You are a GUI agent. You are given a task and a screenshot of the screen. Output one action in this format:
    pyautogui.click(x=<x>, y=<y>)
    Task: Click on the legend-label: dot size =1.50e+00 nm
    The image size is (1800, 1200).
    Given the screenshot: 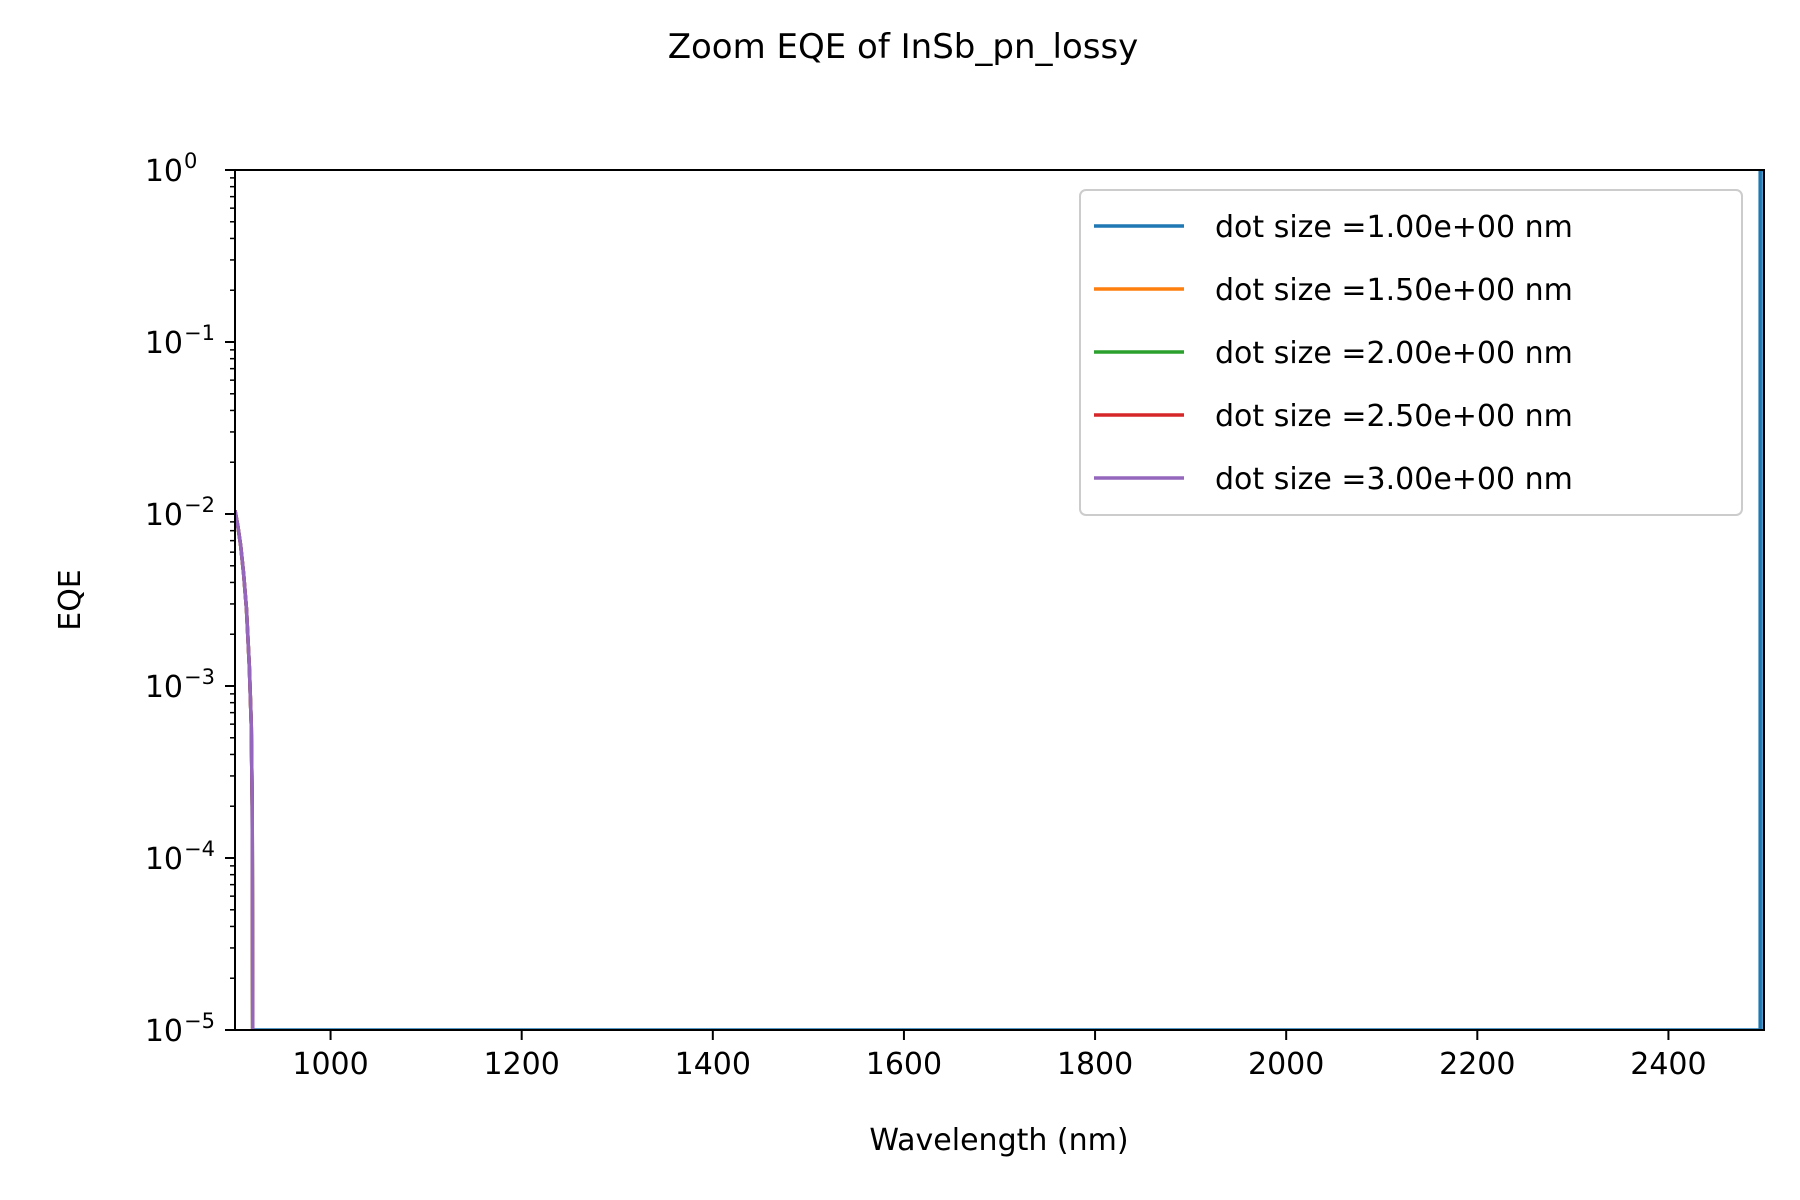 What is the action you would take?
    pyautogui.click(x=1394, y=290)
    